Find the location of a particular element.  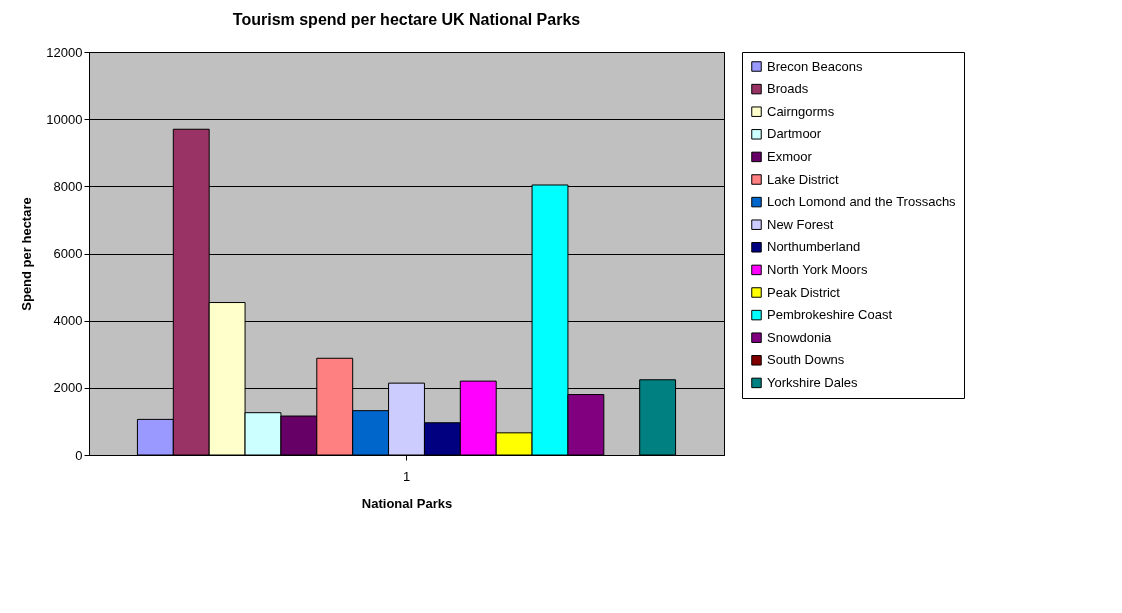

legend-label: New Forest is located at coordinates (800, 224).